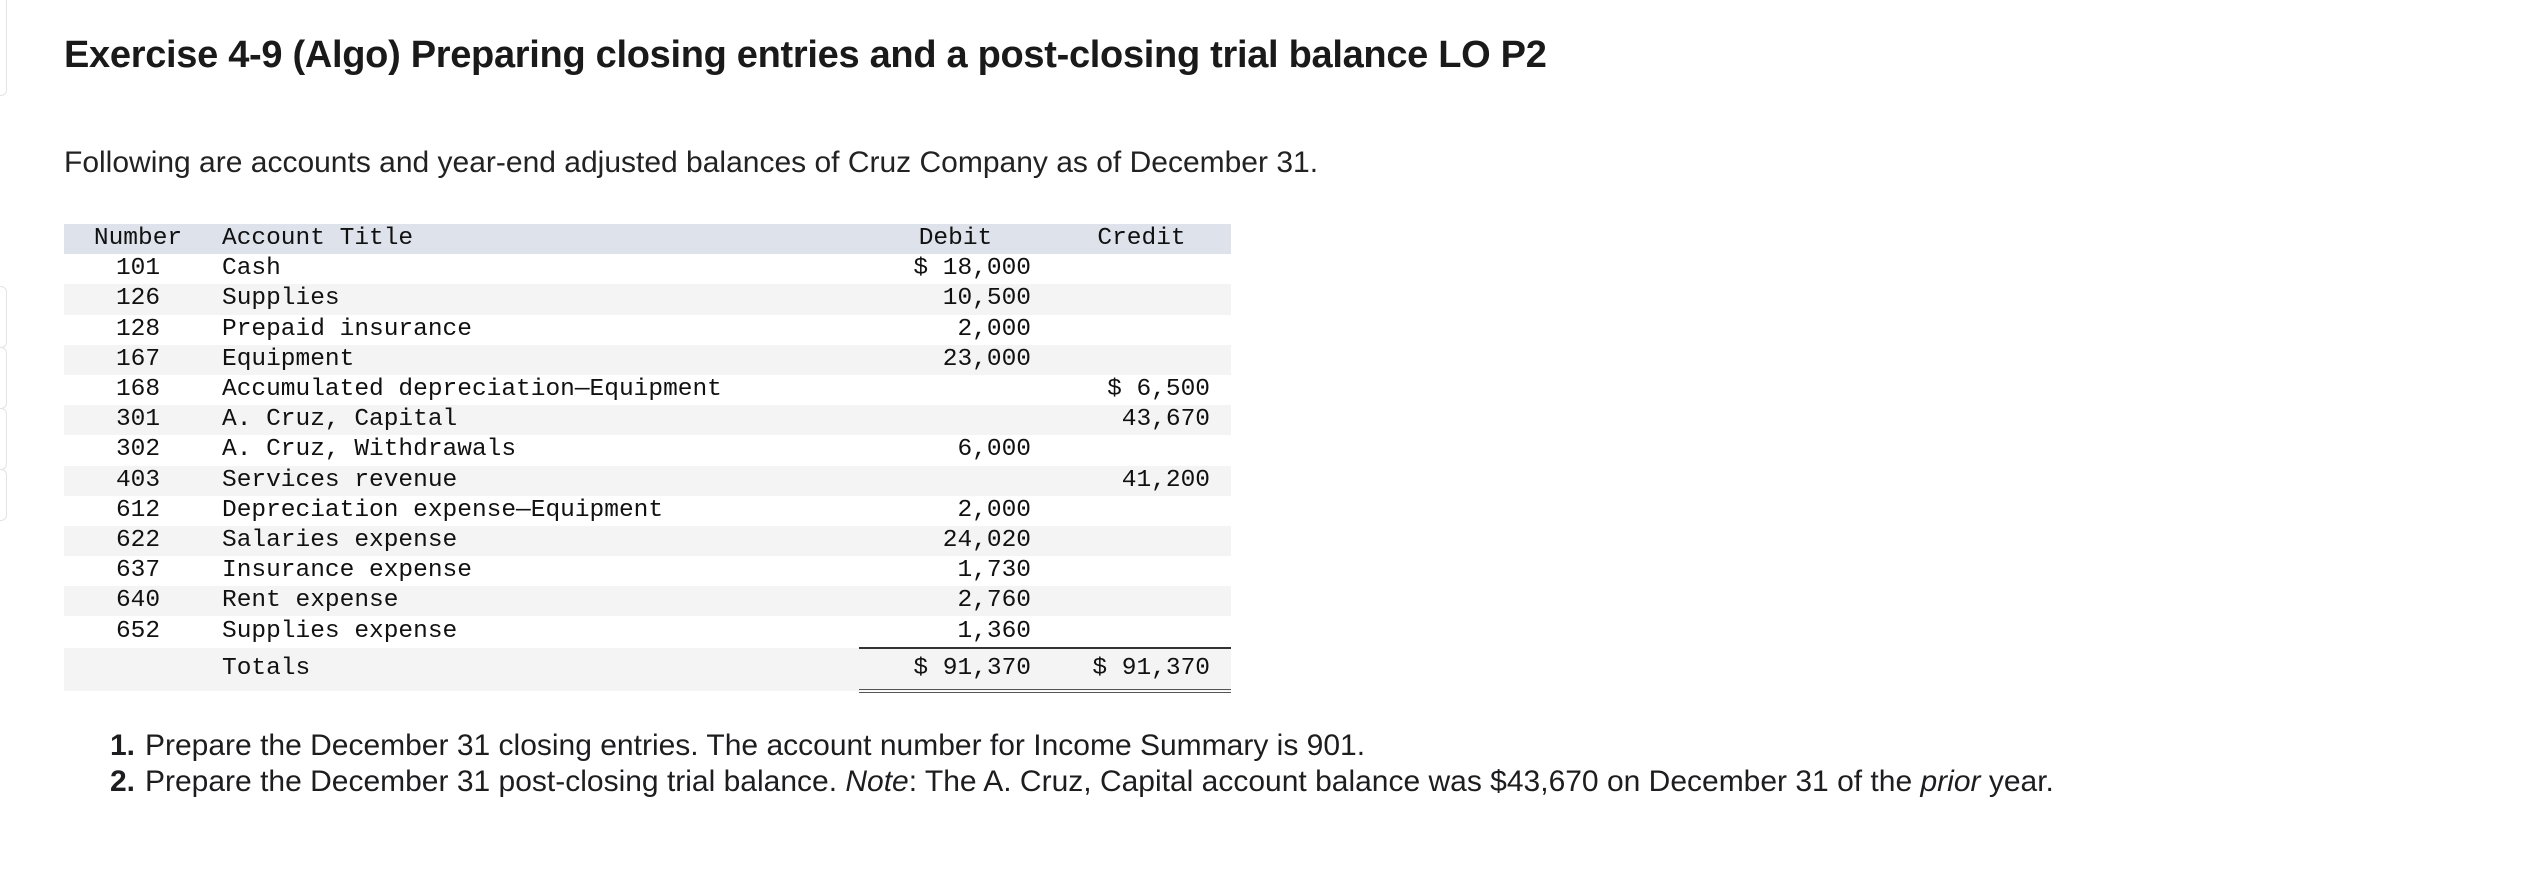 This screenshot has height=877, width=2524. Describe the element at coordinates (138, 601) in the screenshot. I see `account-number-cell: 640` at that location.